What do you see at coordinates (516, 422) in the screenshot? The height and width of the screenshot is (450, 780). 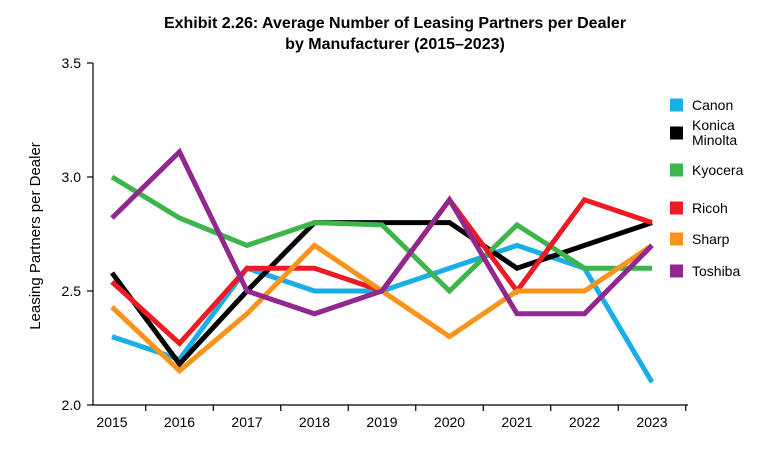 I see `x-tick-label: 2021` at bounding box center [516, 422].